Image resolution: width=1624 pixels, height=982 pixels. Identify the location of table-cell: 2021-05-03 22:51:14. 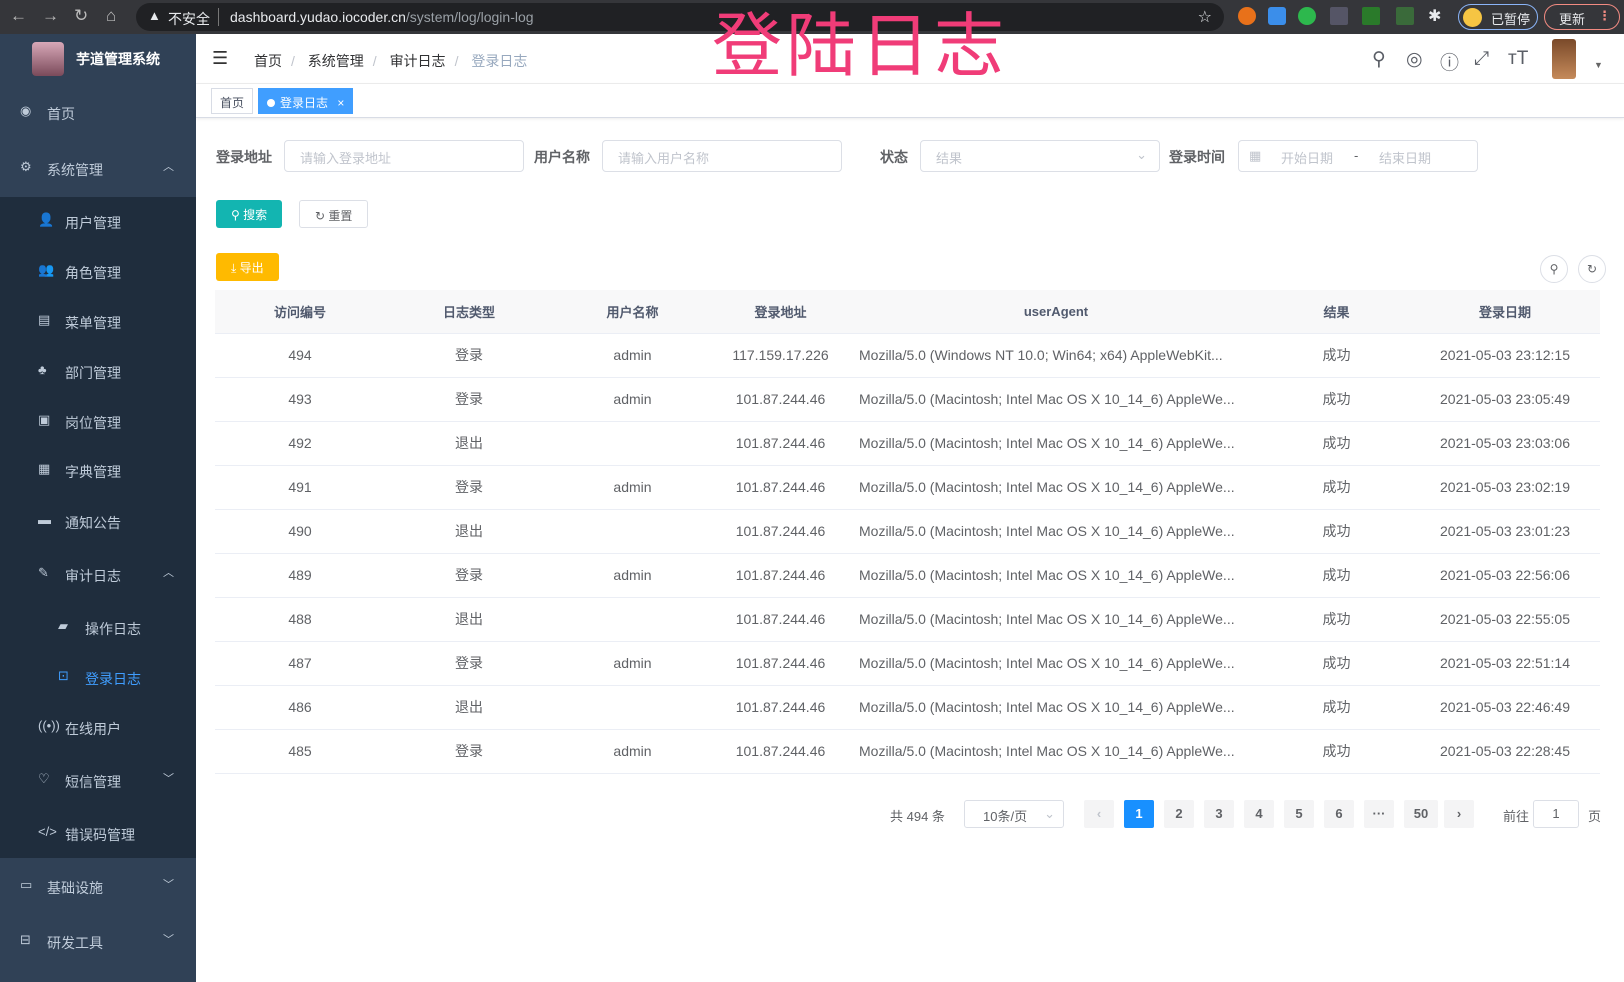
(1505, 663).